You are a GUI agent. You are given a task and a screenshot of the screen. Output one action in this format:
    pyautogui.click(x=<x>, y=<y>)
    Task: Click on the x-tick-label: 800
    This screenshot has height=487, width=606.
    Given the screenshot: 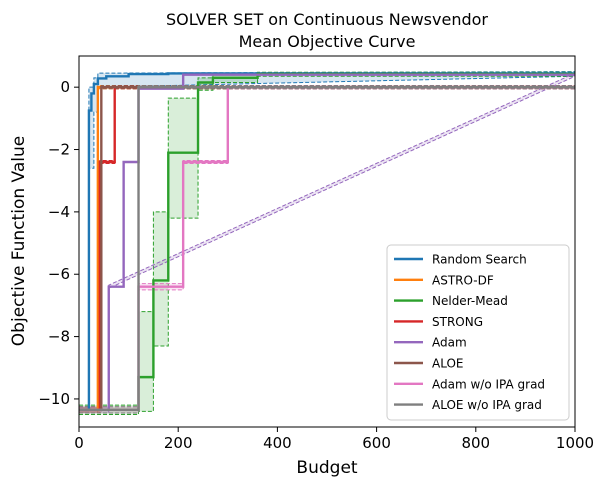 What is the action you would take?
    pyautogui.click(x=475, y=443)
    